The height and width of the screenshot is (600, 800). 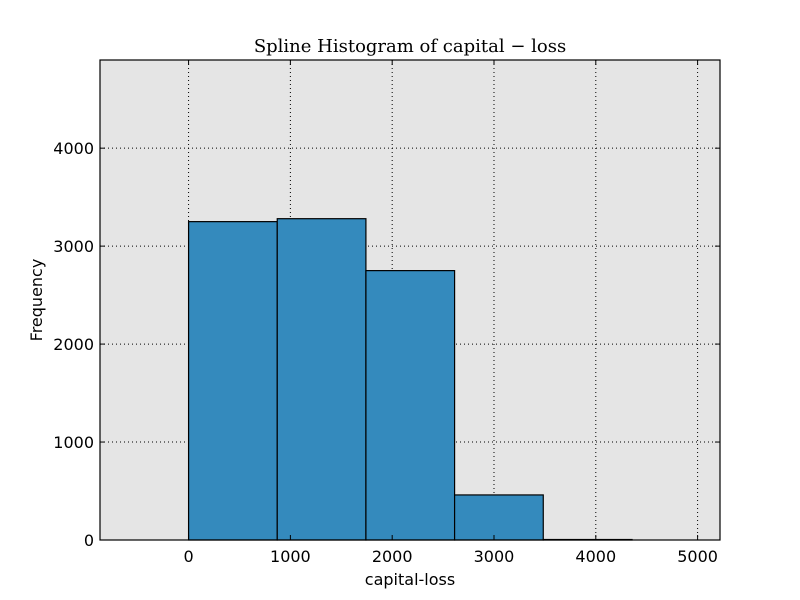 I want to click on x-tick-label: 1000, so click(x=290, y=556).